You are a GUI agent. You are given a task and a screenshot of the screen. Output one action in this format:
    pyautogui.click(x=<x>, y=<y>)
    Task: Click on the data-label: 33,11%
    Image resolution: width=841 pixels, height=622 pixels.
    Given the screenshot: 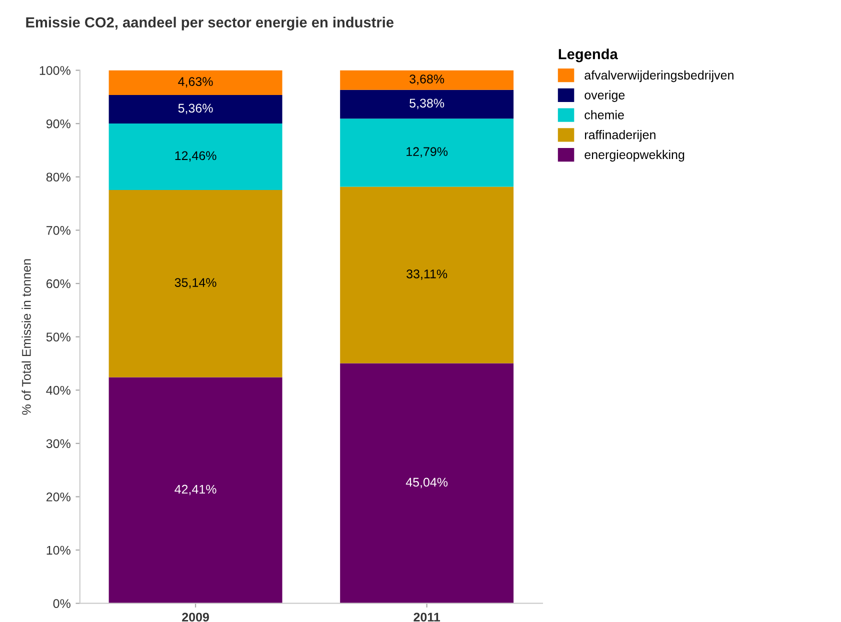 What is the action you would take?
    pyautogui.click(x=427, y=275)
    